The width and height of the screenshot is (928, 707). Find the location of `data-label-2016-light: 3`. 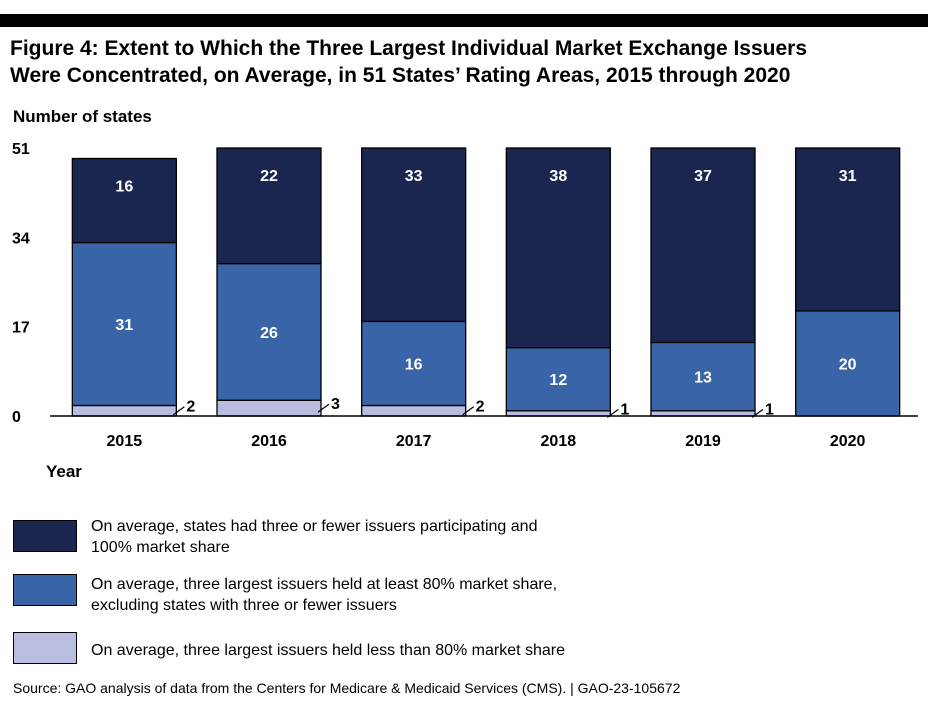

data-label-2016-light: 3 is located at coordinates (335, 404).